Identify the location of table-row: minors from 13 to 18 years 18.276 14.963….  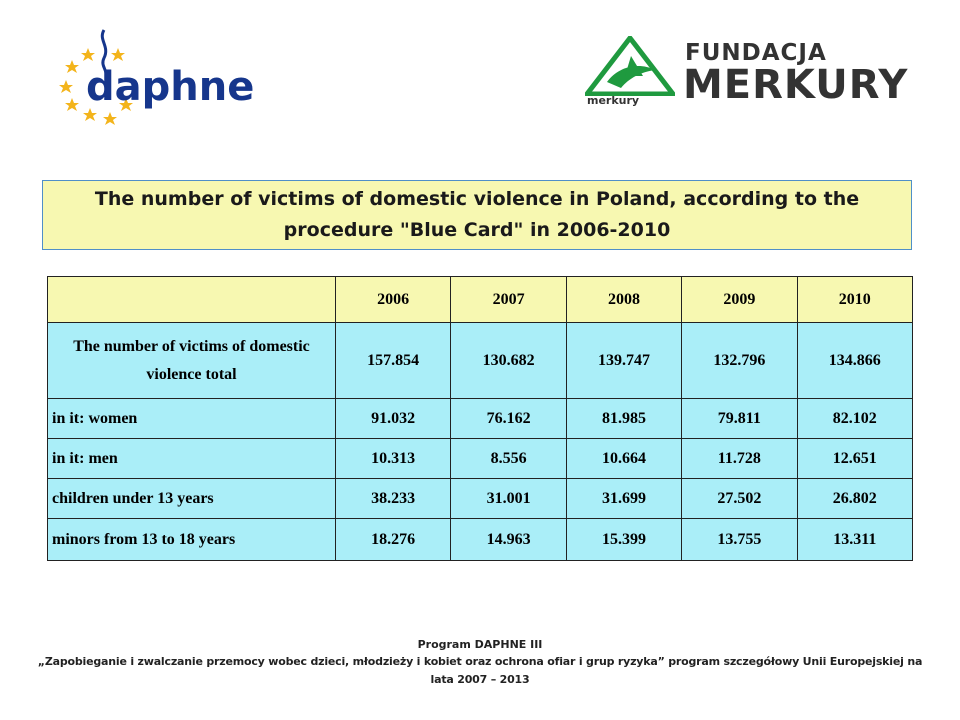
(480, 539).